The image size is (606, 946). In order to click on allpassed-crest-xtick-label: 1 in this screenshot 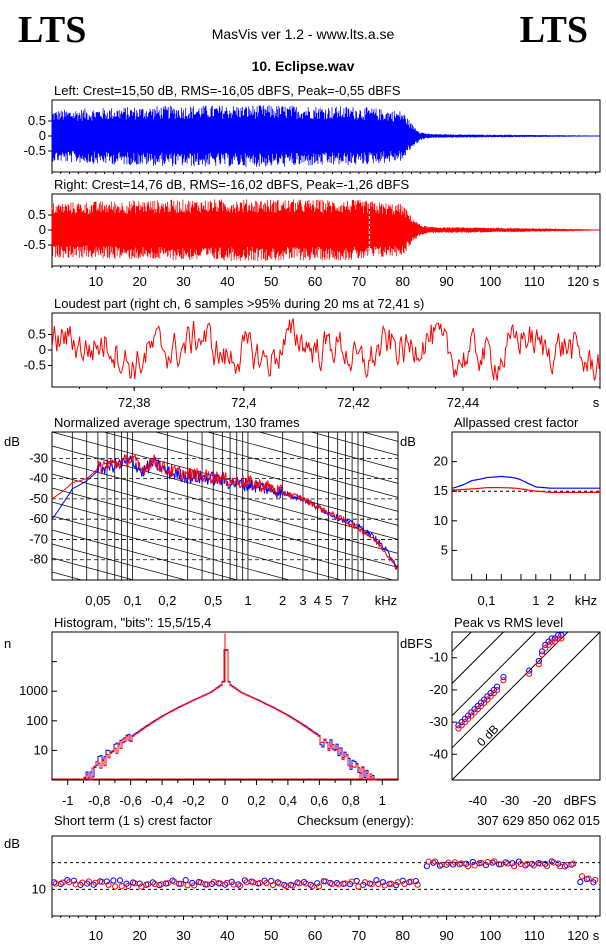, I will do `click(535, 600)`.